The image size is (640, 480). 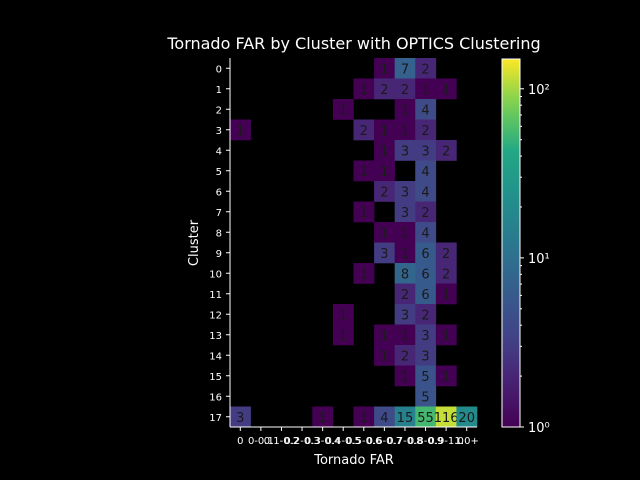 I want to click on colorbar-tick-label: 10¹, so click(x=539, y=259).